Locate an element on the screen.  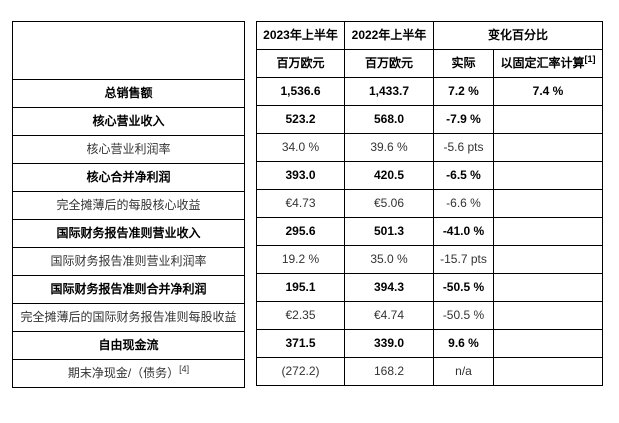
table-row: 295.6 501.3 -41.0 % is located at coordinates (430, 231).